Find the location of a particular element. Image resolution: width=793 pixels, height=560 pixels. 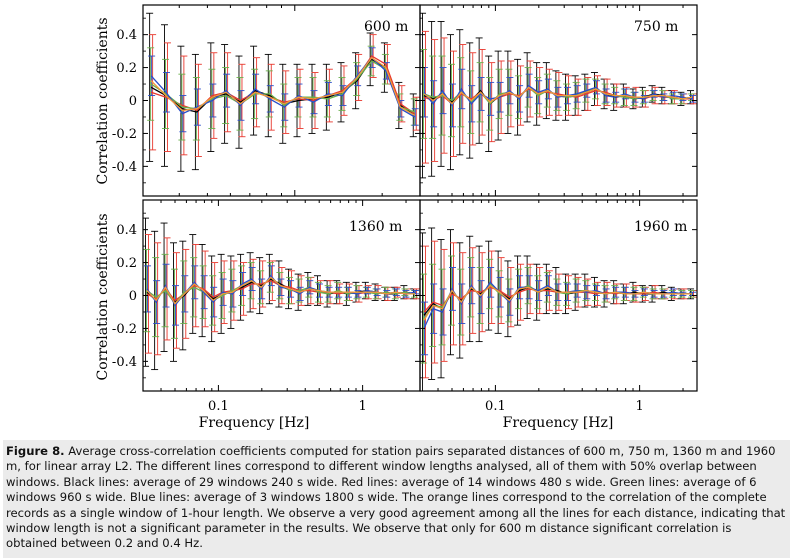

panel-1960m-label: 1960 m is located at coordinates (660, 227).